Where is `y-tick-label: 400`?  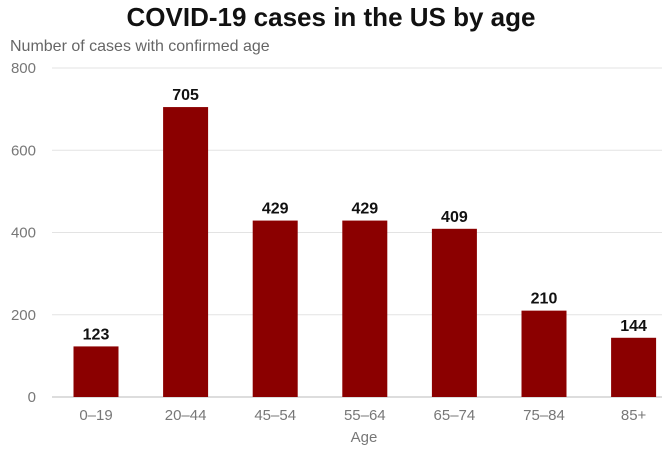 y-tick-label: 400 is located at coordinates (23, 233).